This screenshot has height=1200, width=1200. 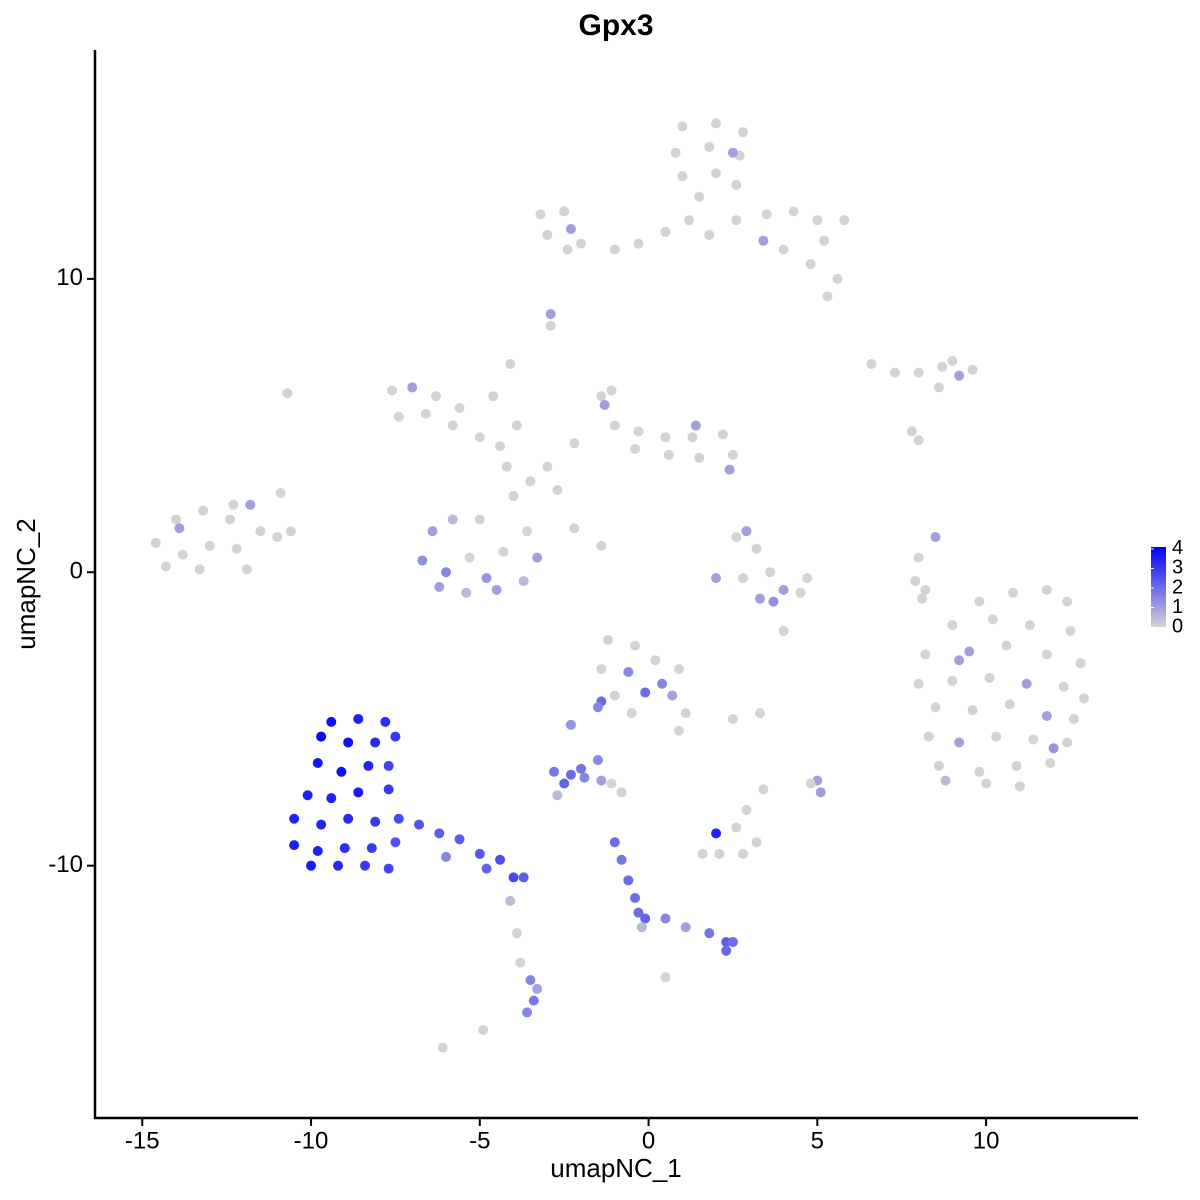 What do you see at coordinates (616, 1168) in the screenshot?
I see `x-axis-label: umapNC_1` at bounding box center [616, 1168].